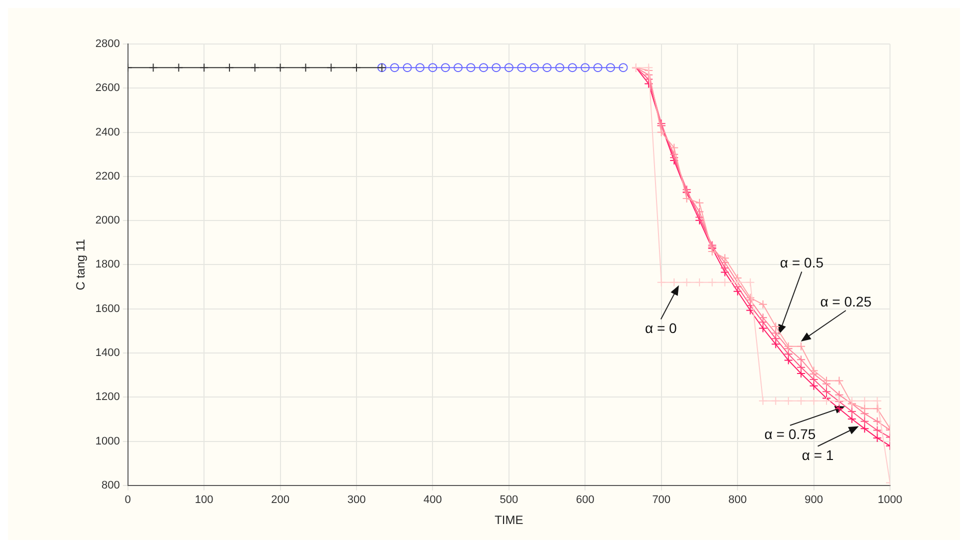  Describe the element at coordinates (107, 176) in the screenshot. I see `y-tick-label: 2200` at that location.